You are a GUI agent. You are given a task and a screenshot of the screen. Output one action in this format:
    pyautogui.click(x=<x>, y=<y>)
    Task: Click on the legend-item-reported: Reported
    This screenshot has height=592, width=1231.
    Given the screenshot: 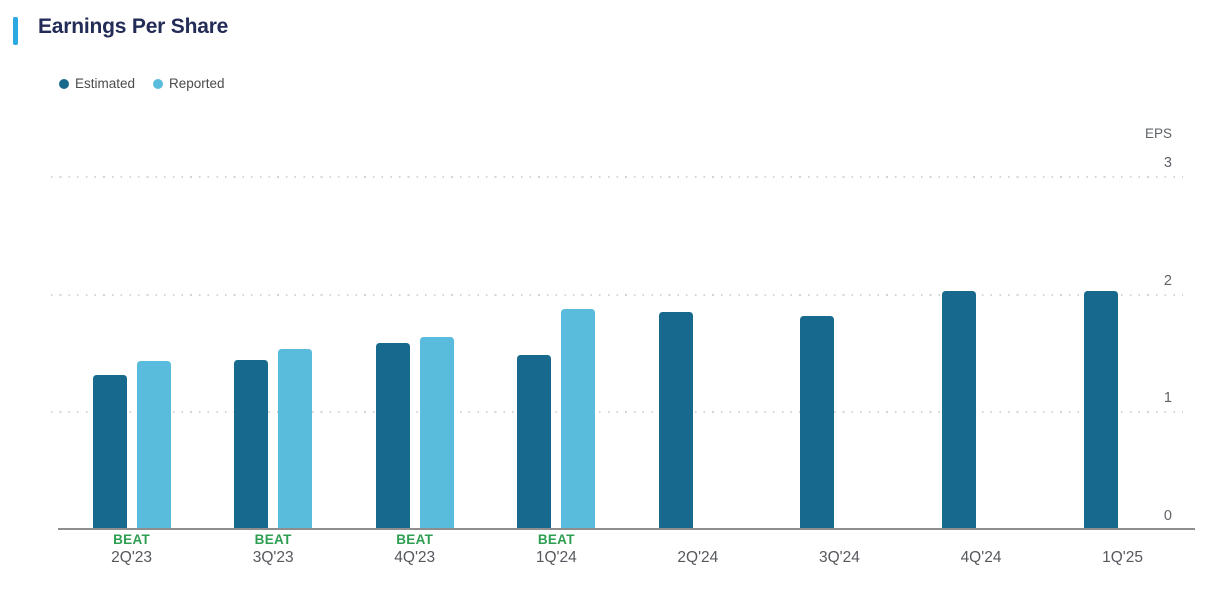 What is the action you would take?
    pyautogui.click(x=189, y=83)
    